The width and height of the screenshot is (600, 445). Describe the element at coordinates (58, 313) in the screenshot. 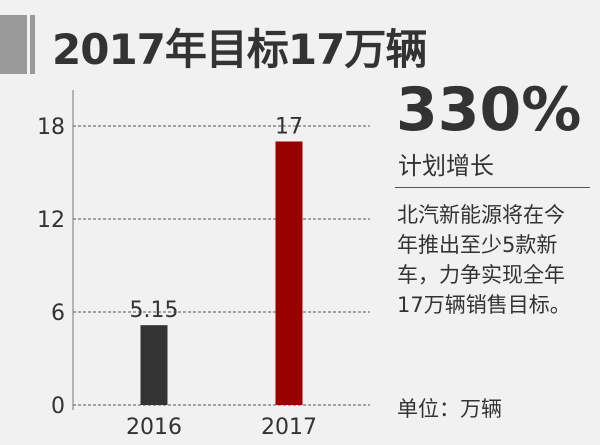

I see `y-tick-label: 6` at that location.